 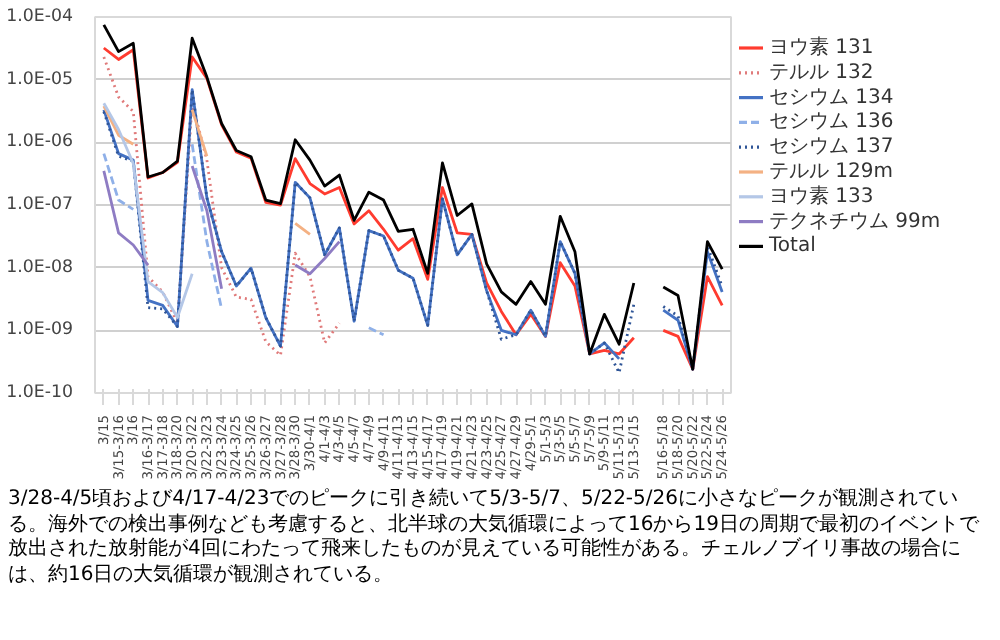 I want to click on legend-label: ヨウ素 133, so click(x=821, y=195).